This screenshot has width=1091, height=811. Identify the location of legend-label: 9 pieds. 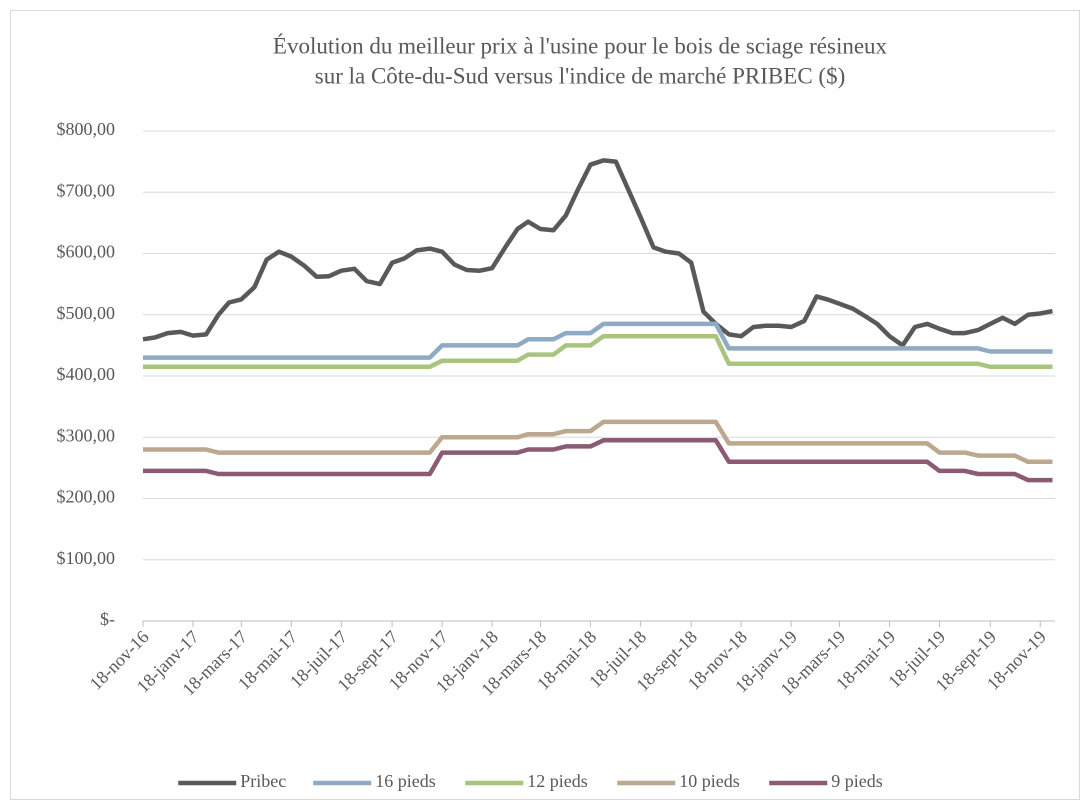
(857, 781).